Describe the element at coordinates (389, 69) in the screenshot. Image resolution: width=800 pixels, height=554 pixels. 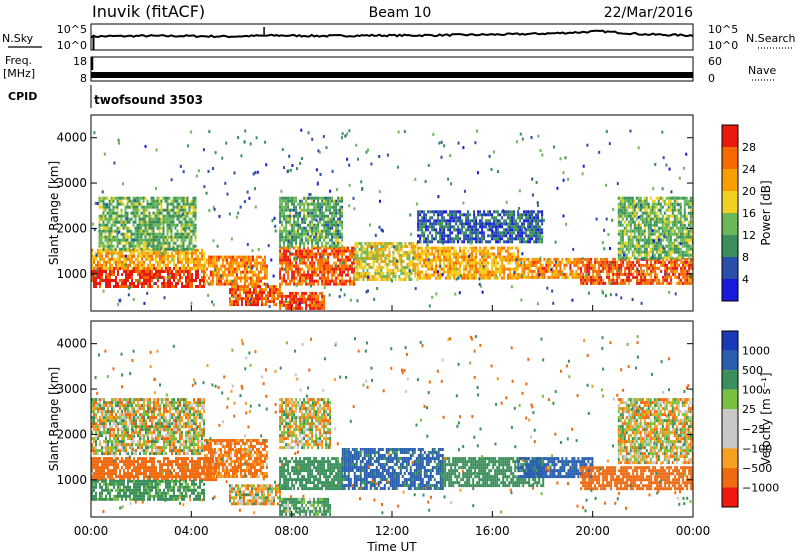
I see `freq-panel: Freq. [MHz] 18 8 60 0 Nave` at that location.